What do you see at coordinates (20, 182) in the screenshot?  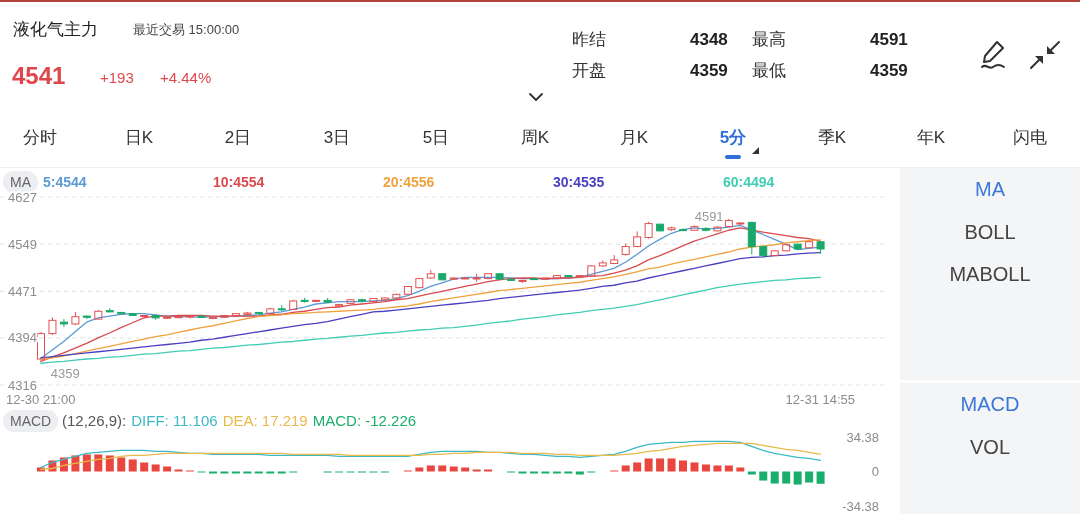 I see `legend-title: MA` at bounding box center [20, 182].